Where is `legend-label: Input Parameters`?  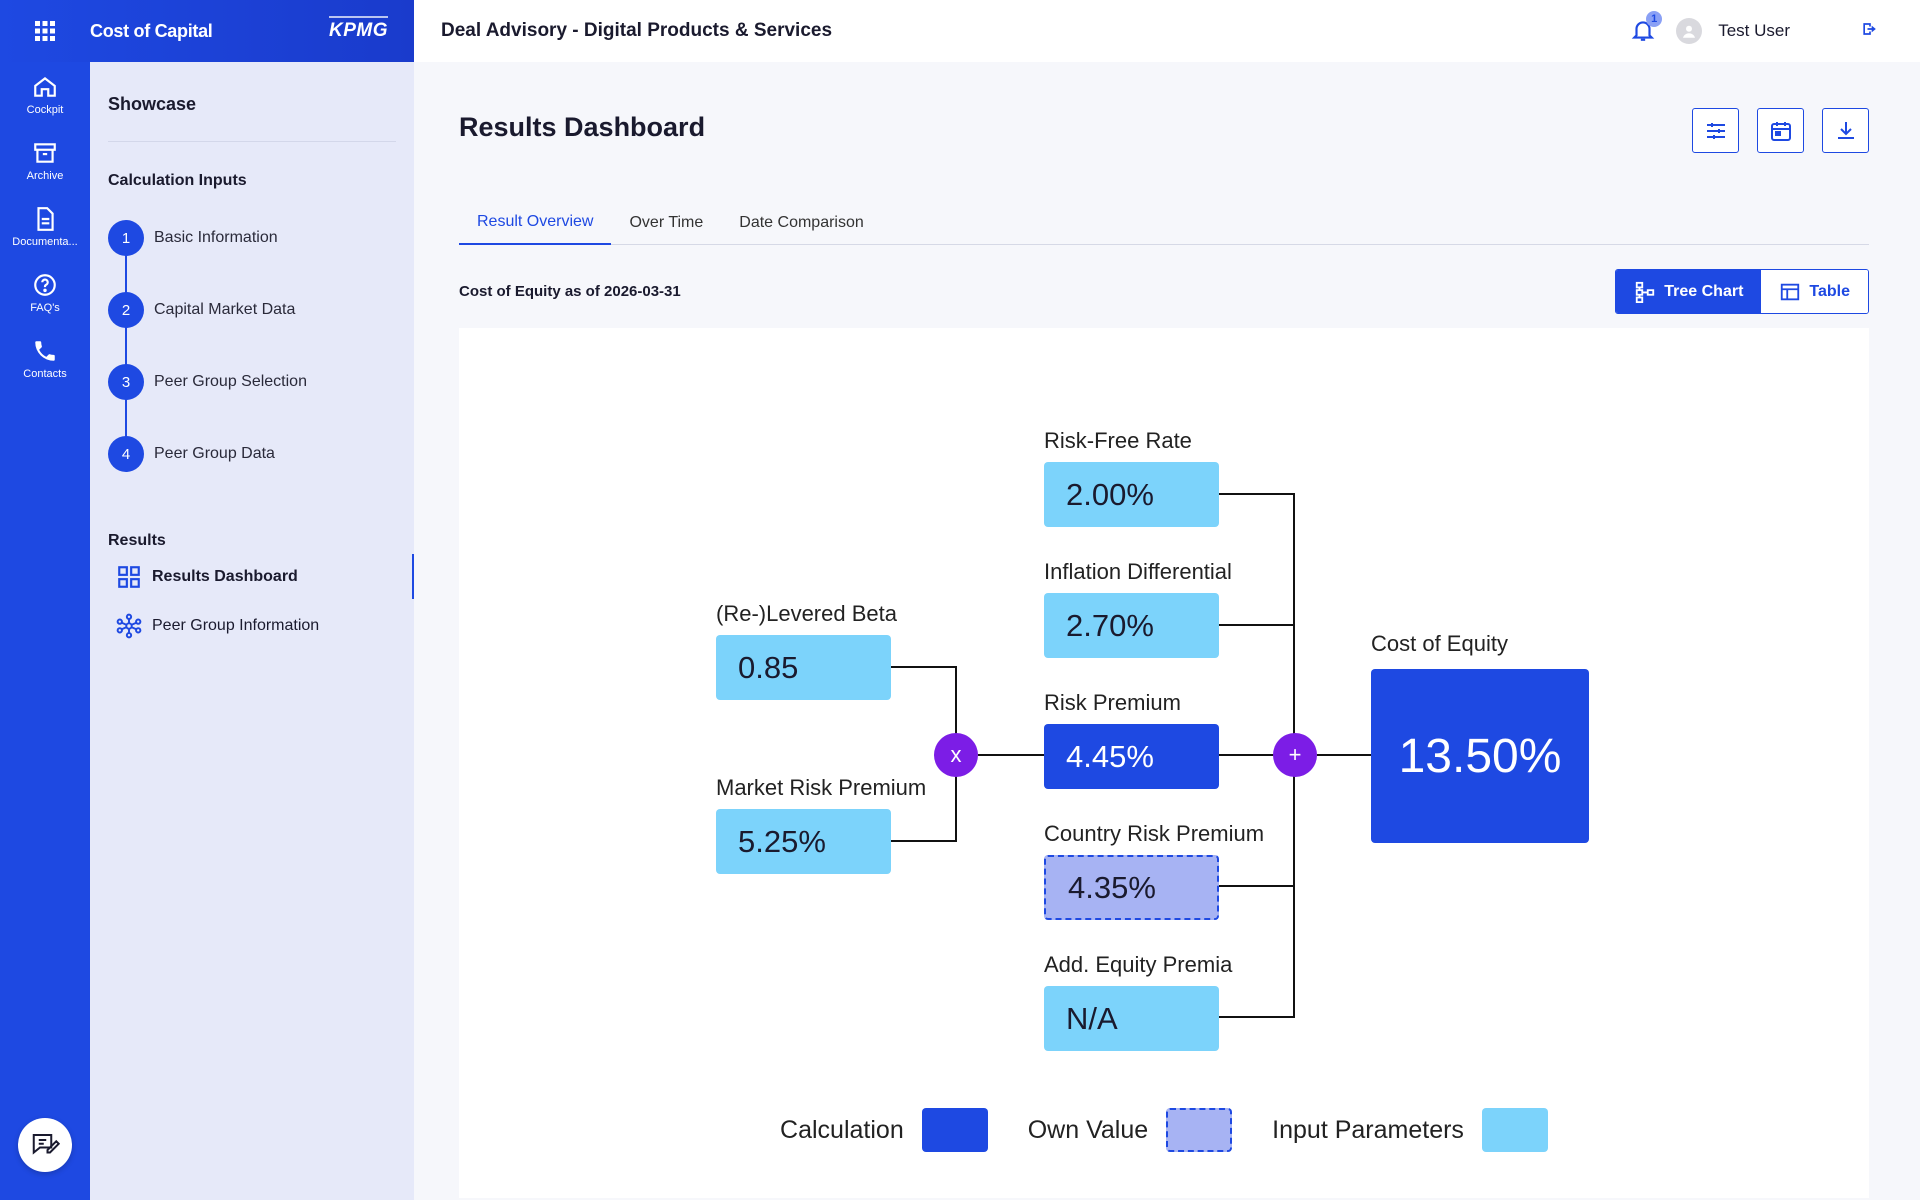
legend-label: Input Parameters is located at coordinates (1368, 1129).